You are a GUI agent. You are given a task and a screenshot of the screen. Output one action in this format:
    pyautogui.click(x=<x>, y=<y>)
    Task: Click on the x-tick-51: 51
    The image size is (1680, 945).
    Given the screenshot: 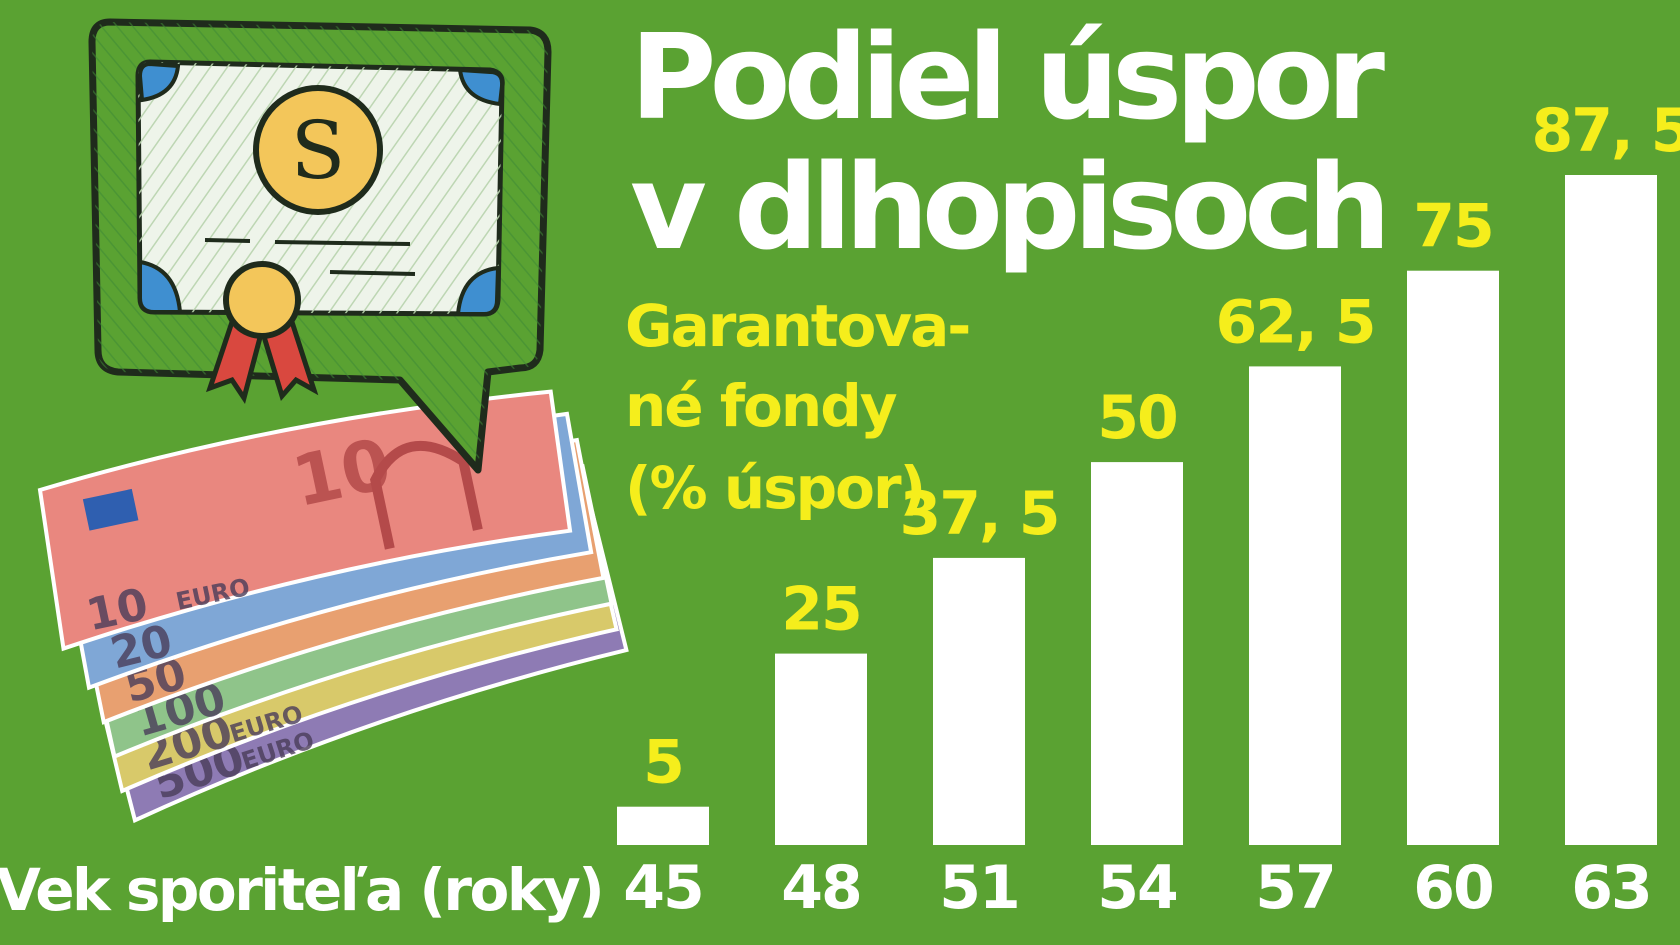 What is the action you would take?
    pyautogui.click(x=979, y=888)
    